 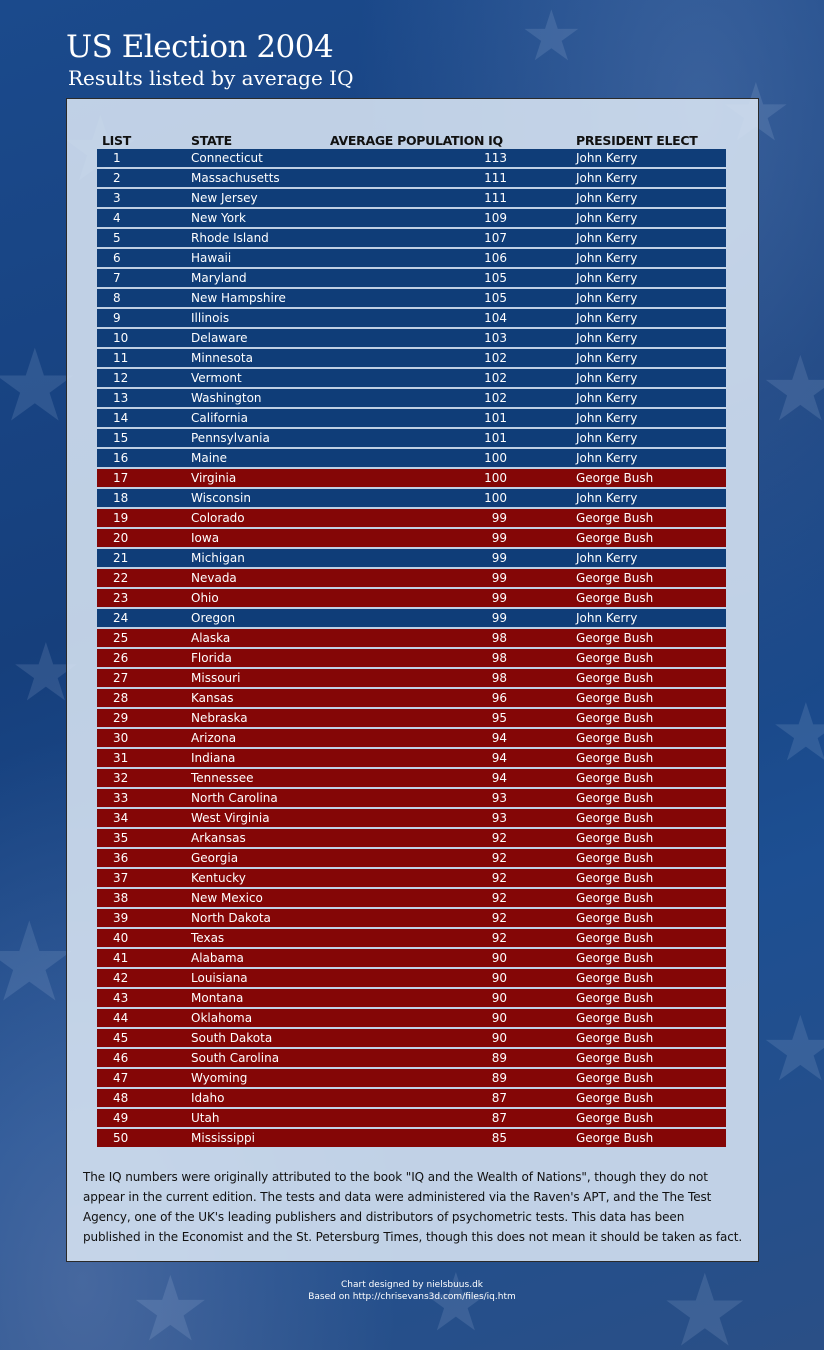 What do you see at coordinates (121, 378) in the screenshot?
I see `rank-cell: 12` at bounding box center [121, 378].